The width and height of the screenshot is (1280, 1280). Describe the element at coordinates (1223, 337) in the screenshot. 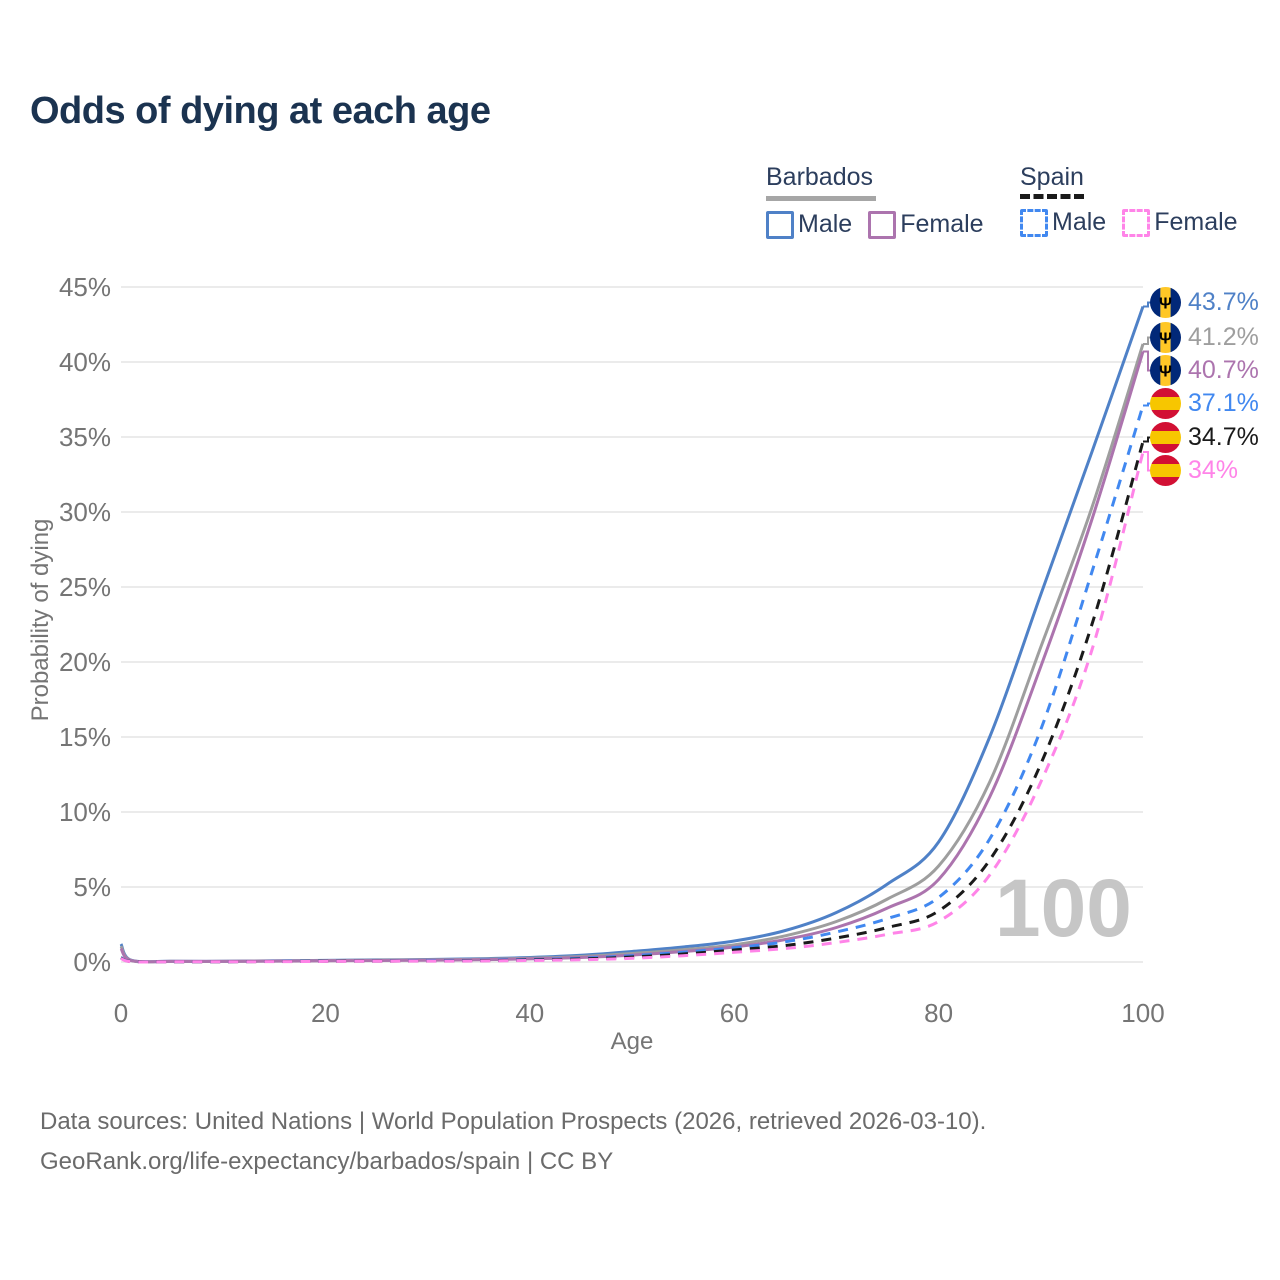

I see `end-value: 41.2%` at that location.